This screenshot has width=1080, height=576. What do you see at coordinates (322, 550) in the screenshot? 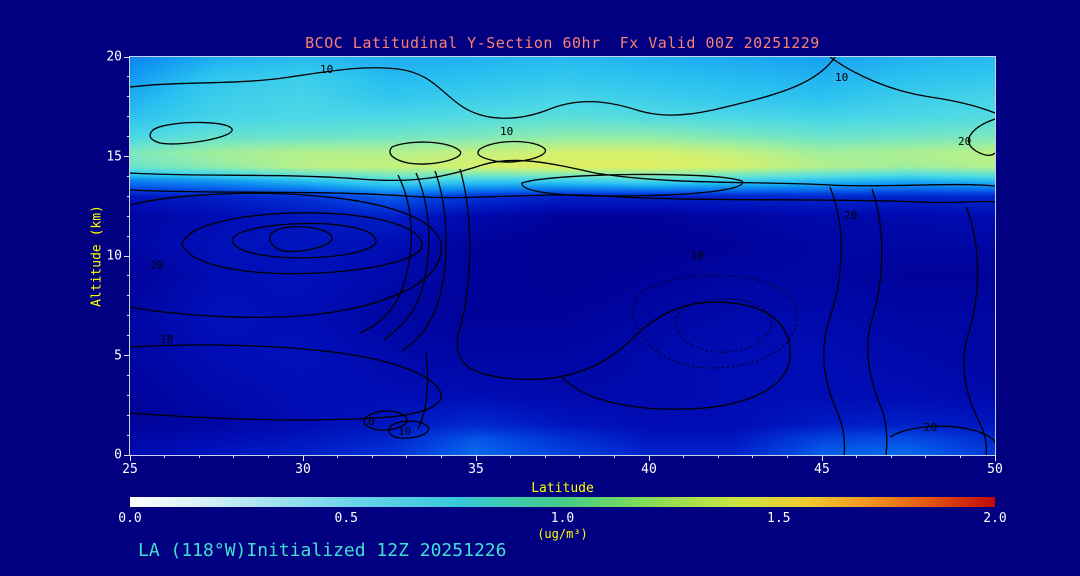
I see `footer-text: LA (118°W)Initialized 12Z 20251226` at bounding box center [322, 550].